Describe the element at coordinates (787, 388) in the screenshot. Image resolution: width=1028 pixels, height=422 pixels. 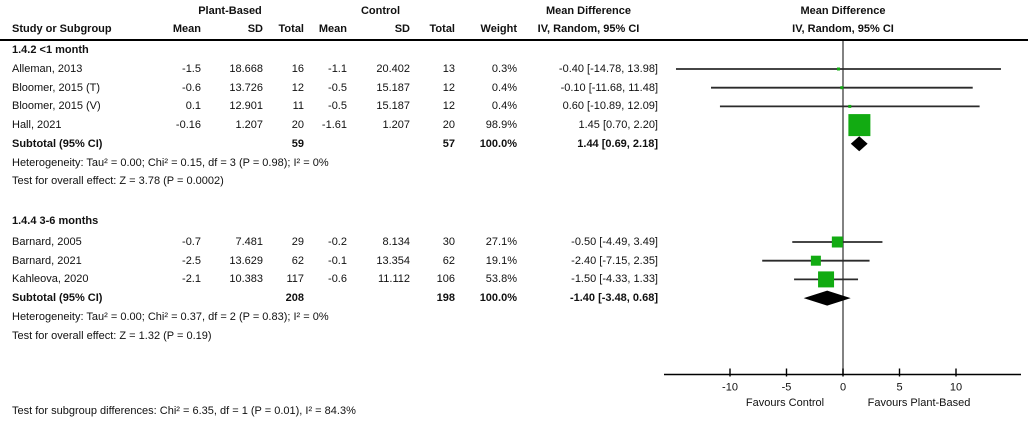
I see `axis-tick-label: -5` at that location.